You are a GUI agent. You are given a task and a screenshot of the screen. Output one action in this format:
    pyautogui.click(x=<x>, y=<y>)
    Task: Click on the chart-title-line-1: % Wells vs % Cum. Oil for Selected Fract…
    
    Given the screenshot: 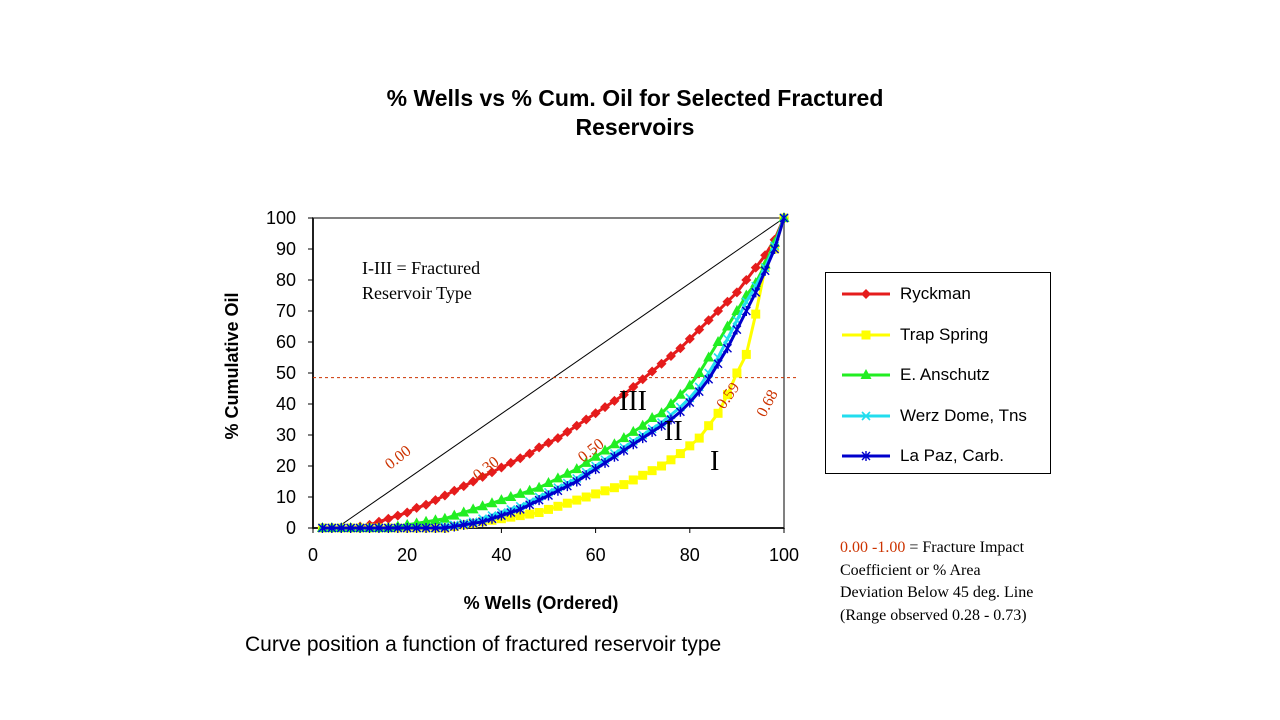 What is the action you would take?
    pyautogui.click(x=635, y=98)
    